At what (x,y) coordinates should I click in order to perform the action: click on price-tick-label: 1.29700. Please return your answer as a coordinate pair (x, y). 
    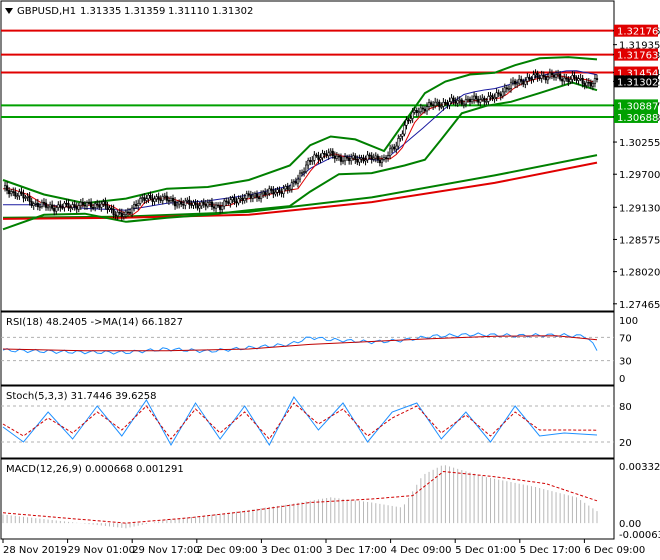
    Looking at the image, I should click on (639, 175).